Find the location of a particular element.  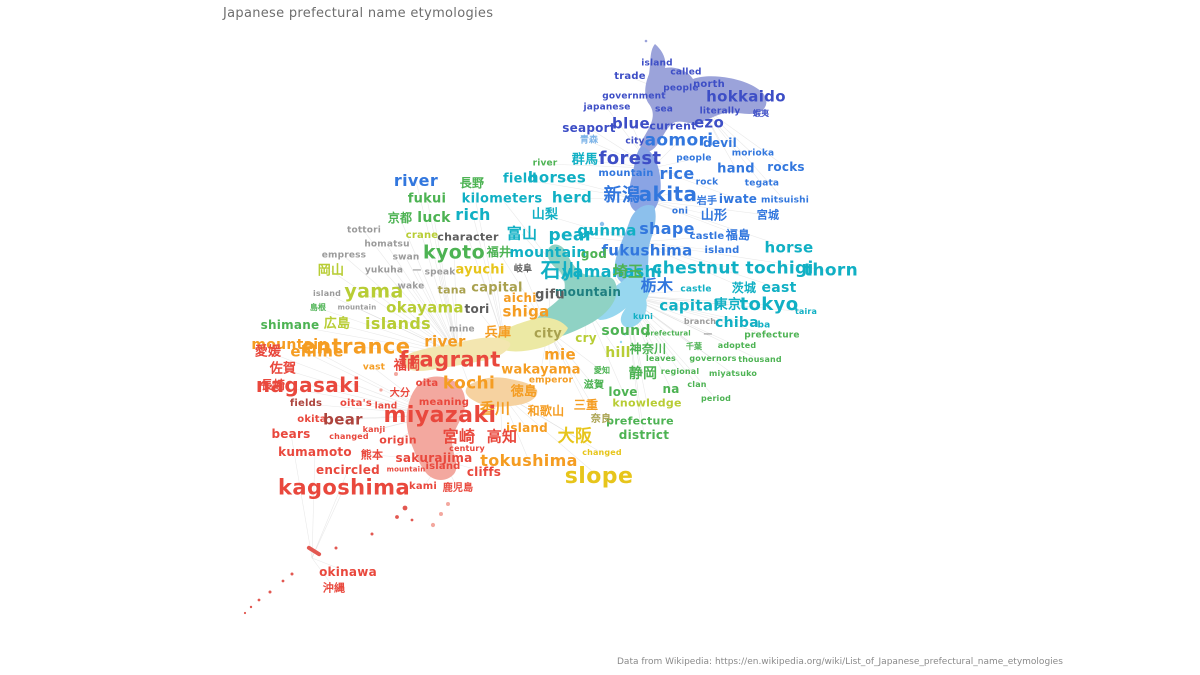

region-chubu is located at coordinates (575, 291).